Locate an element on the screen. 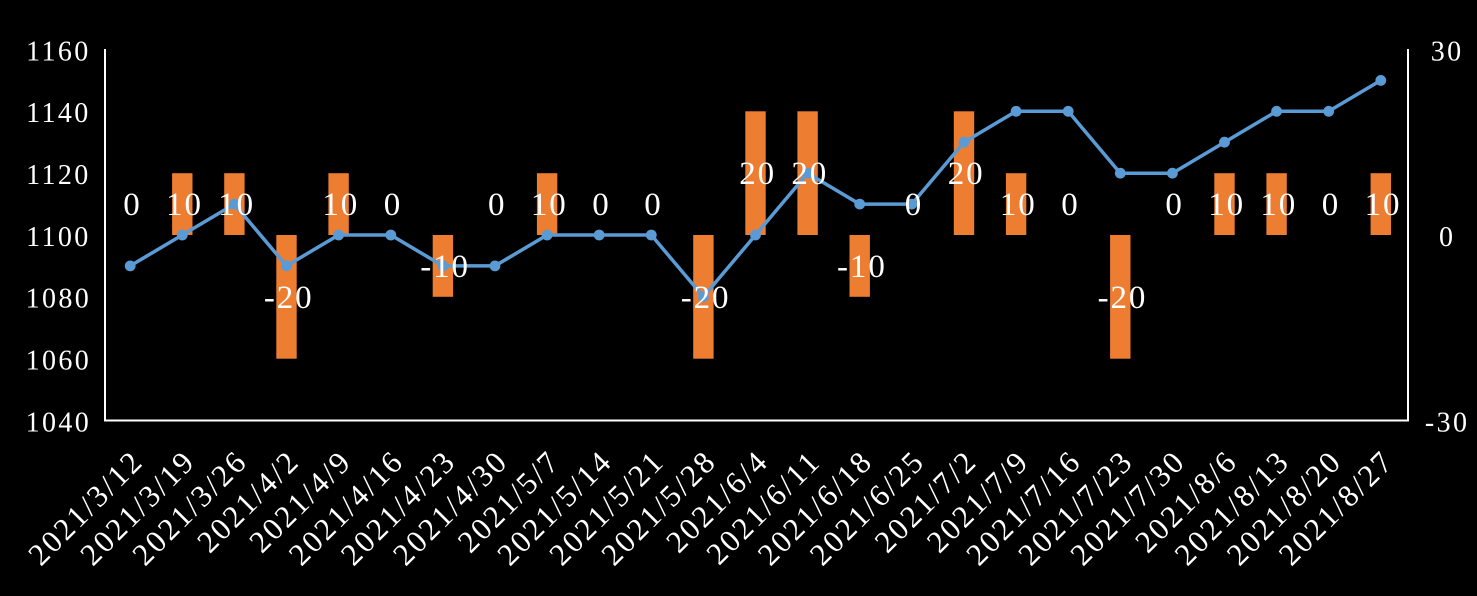 This screenshot has width=1477, height=596. svg-text: 30 is located at coordinates (1447, 51).